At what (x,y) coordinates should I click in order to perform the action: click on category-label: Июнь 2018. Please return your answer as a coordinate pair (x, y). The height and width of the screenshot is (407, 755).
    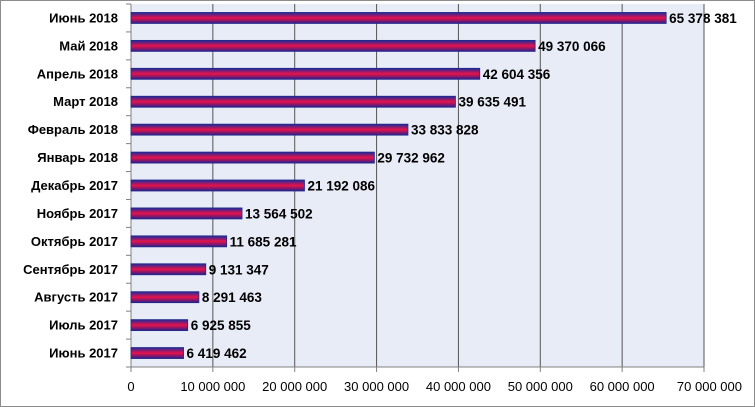
    Looking at the image, I should click on (83, 17).